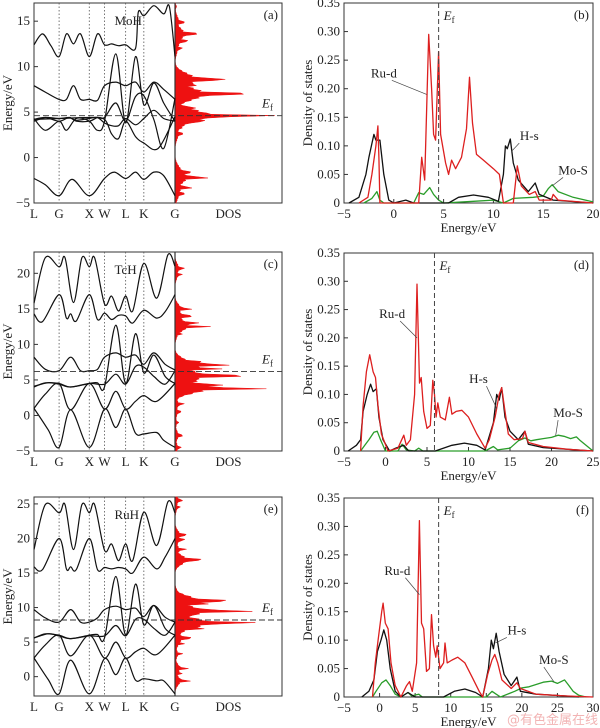 This screenshot has height=728, width=600. What do you see at coordinates (468, 227) in the screenshot?
I see `x-axis-title: Energy/eV` at bounding box center [468, 227].